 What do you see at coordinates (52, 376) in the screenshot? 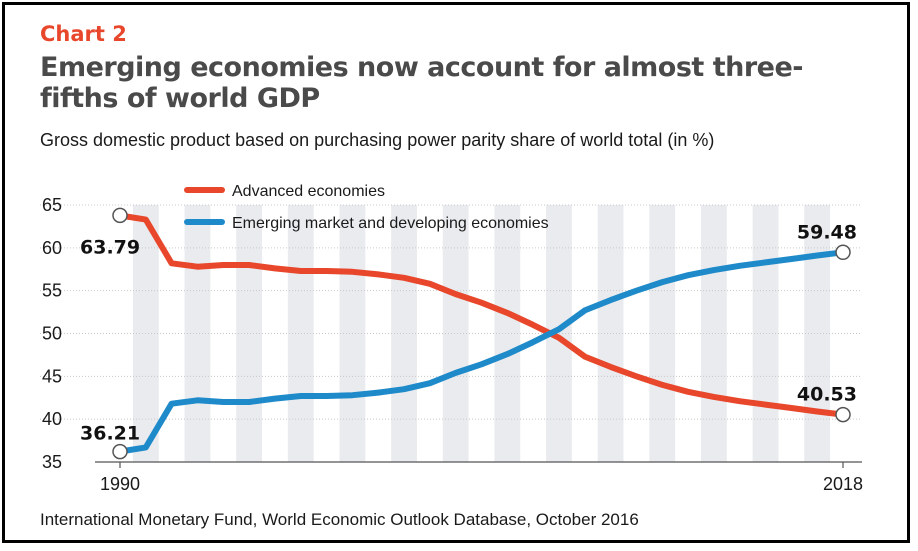
I see `y-tick-label: 45` at bounding box center [52, 376].